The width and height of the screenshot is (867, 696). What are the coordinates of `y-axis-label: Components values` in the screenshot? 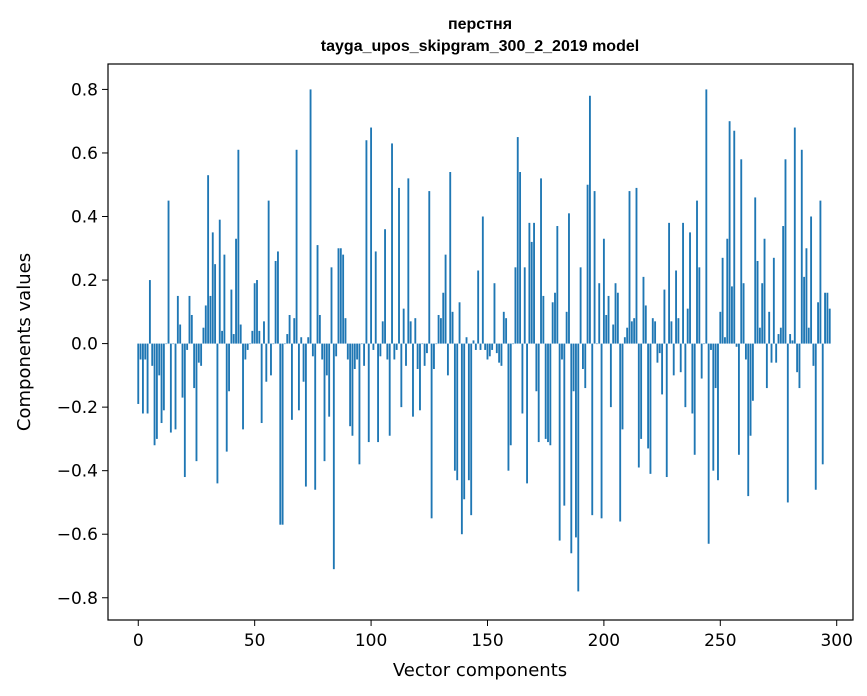 It's located at (24, 342).